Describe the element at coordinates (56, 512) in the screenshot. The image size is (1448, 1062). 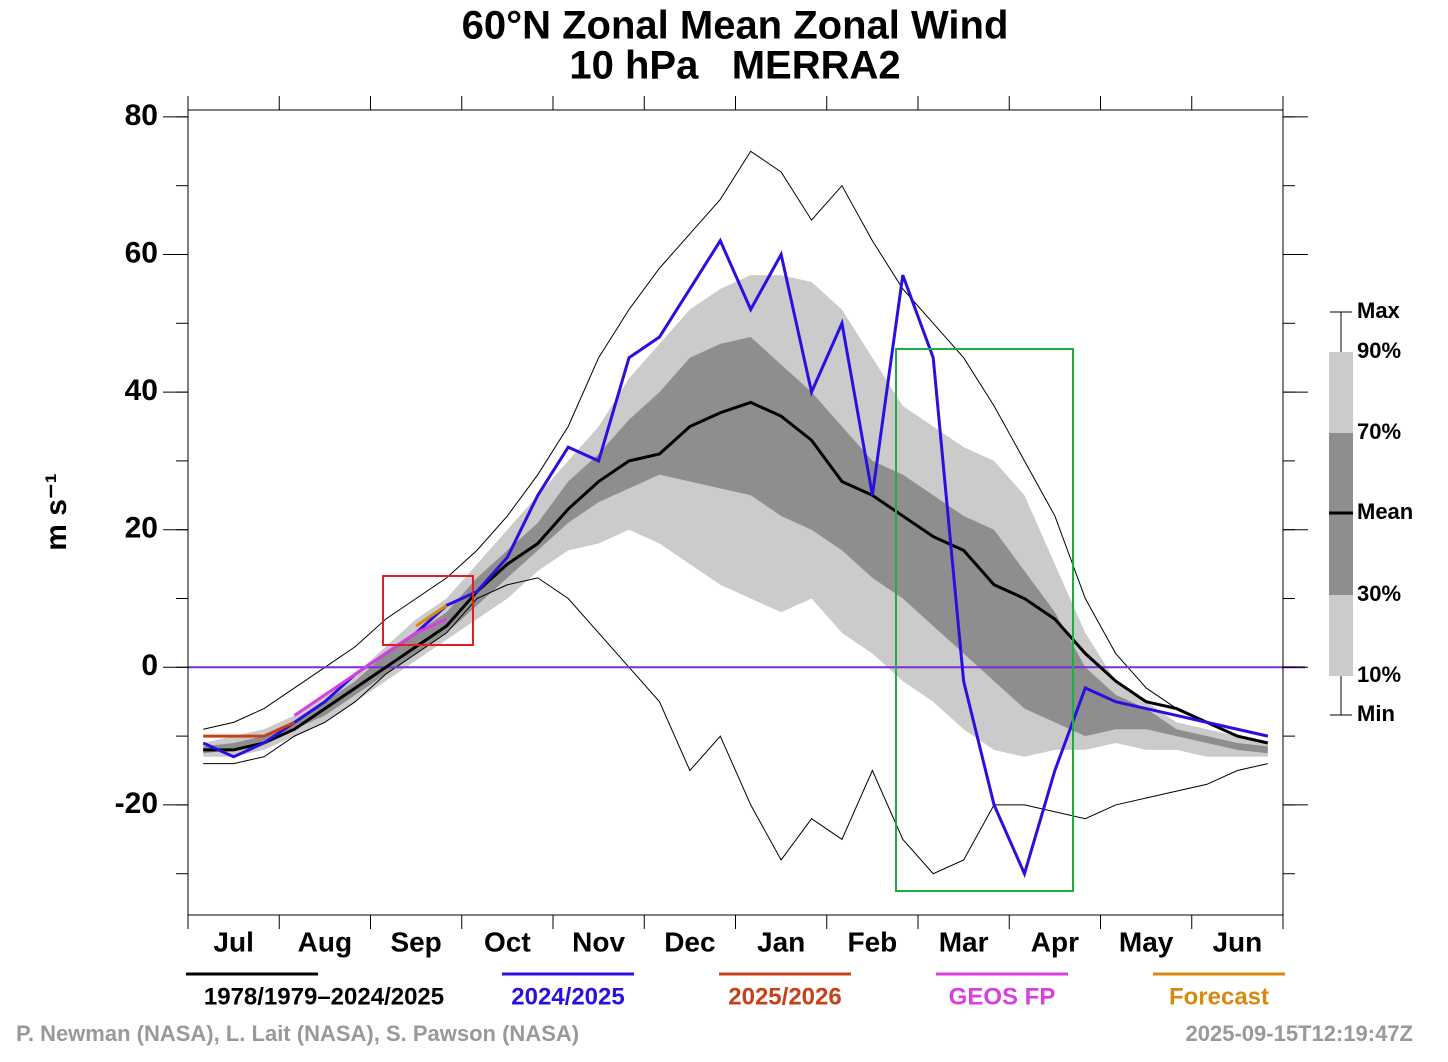
I see `y-axis-label: m s⁻¹` at that location.